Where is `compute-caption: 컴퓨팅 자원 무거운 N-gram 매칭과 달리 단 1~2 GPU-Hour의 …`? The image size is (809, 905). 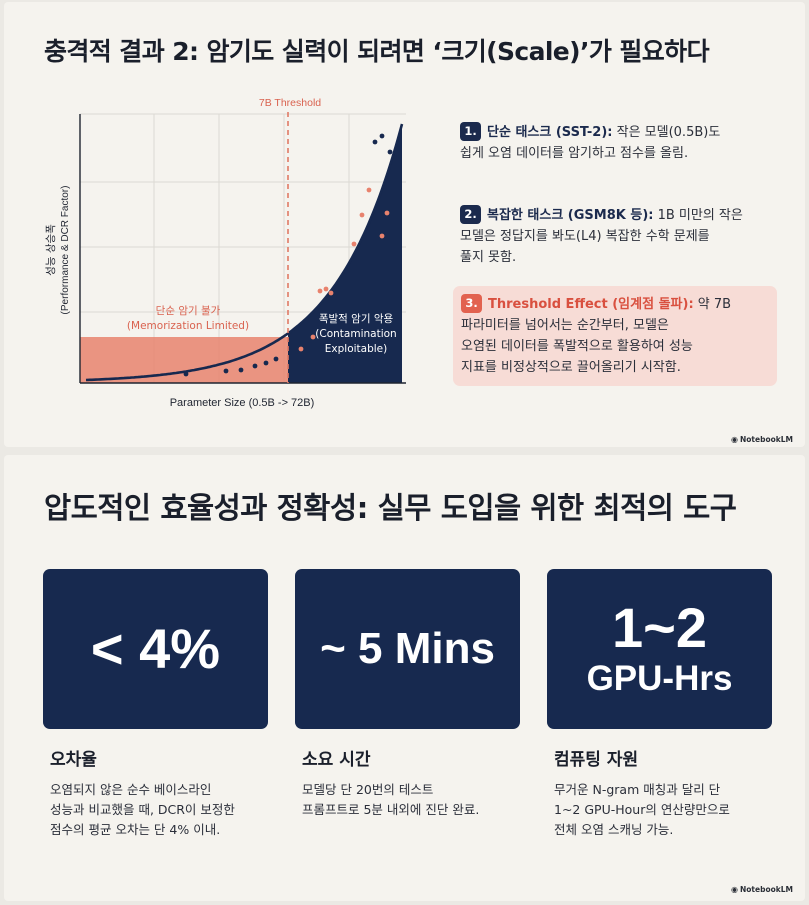
compute-caption: 컴퓨팅 자원 무거운 N-gram 매칭과 달리 단 1~2 GPU-Hour의 … is located at coordinates (674, 792).